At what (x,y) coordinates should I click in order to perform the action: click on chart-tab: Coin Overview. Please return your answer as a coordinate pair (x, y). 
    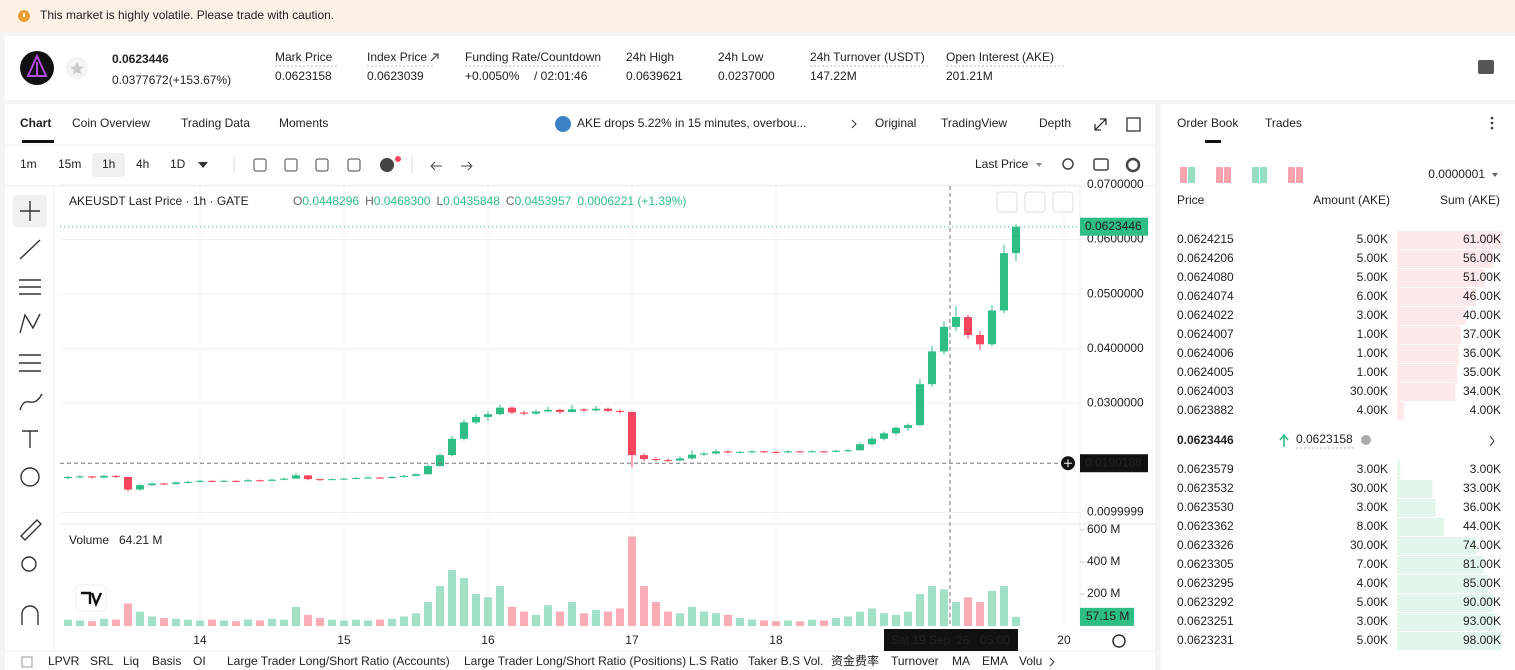
    Looking at the image, I should click on (111, 123).